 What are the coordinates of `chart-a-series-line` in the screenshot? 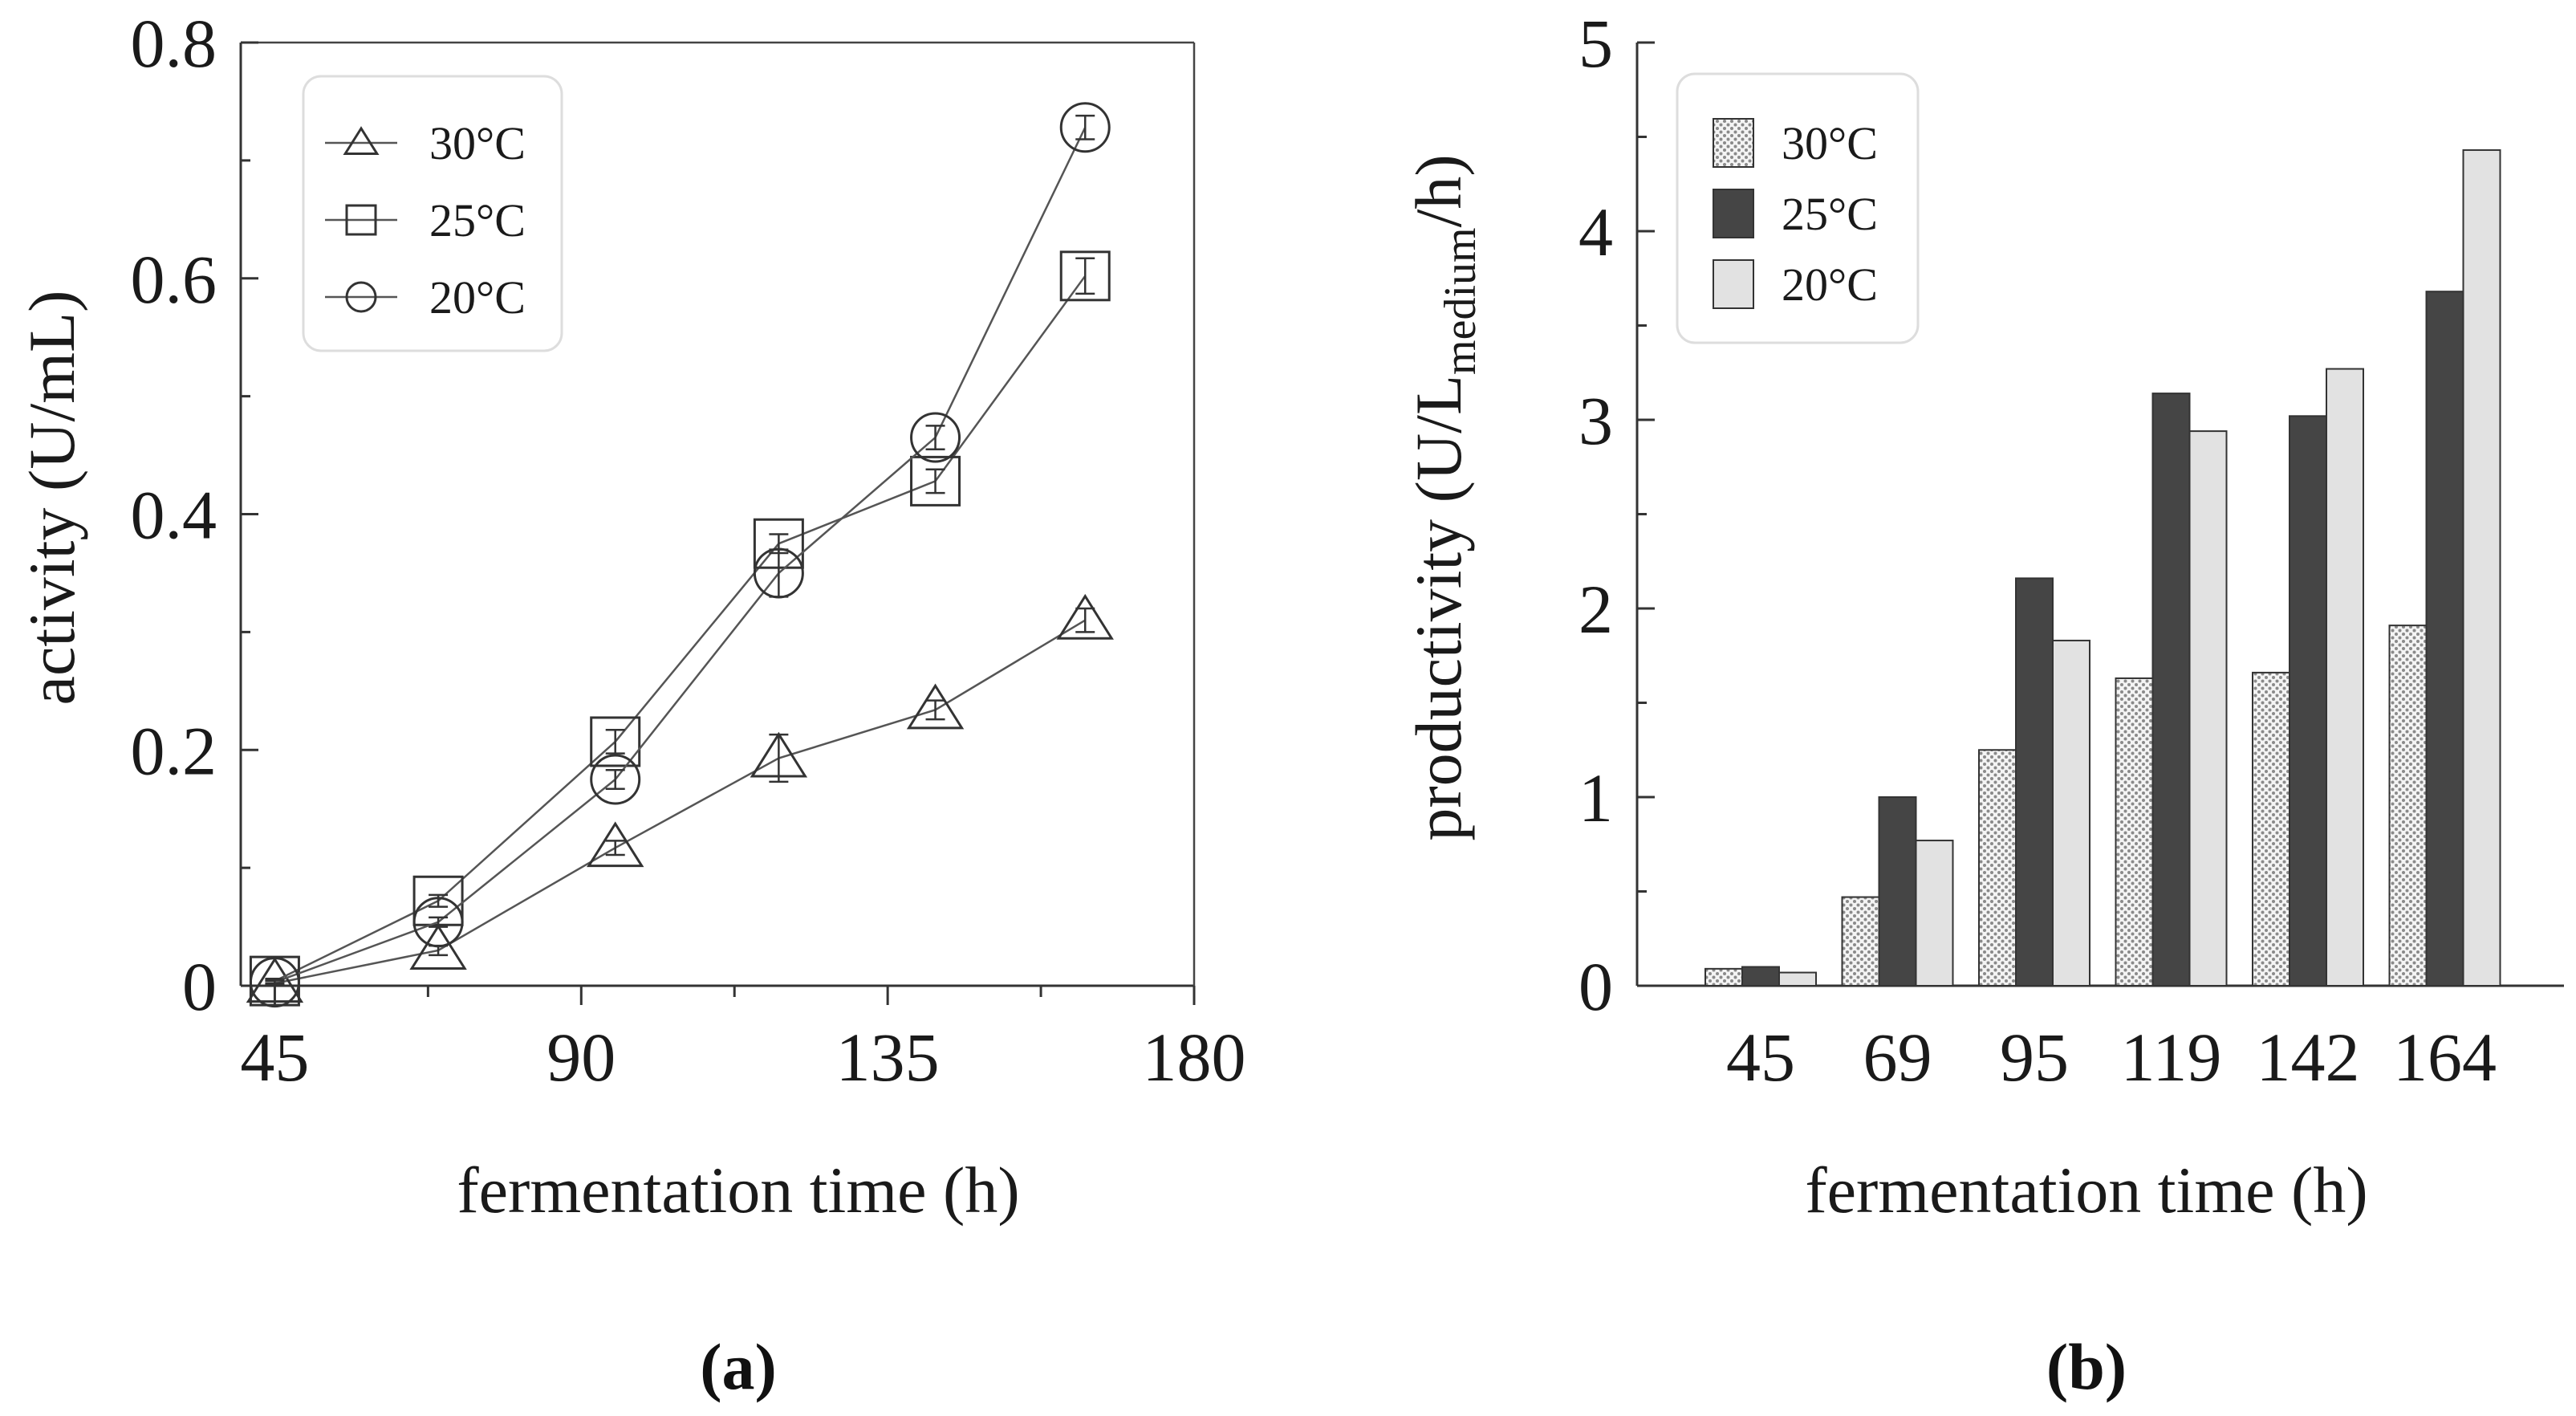 It's located at (680, 802).